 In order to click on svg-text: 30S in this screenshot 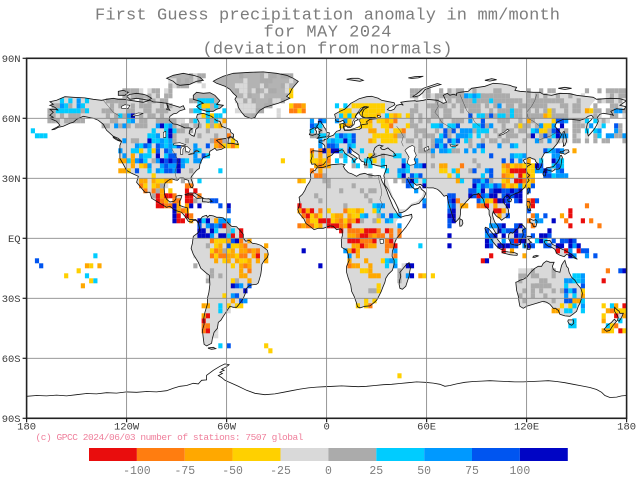, I will do `click(11, 300)`.